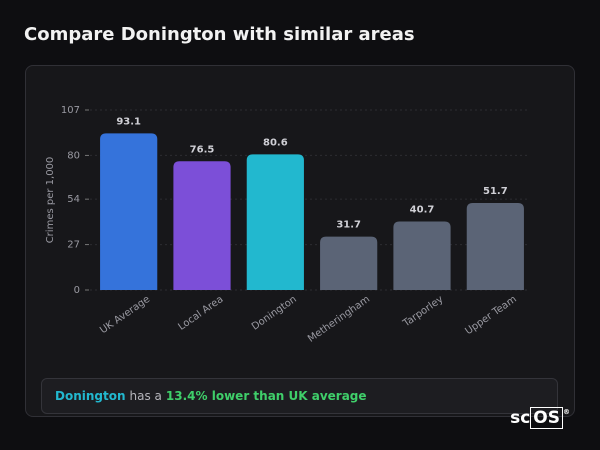  I want to click on summary-text: has a, so click(145, 396).